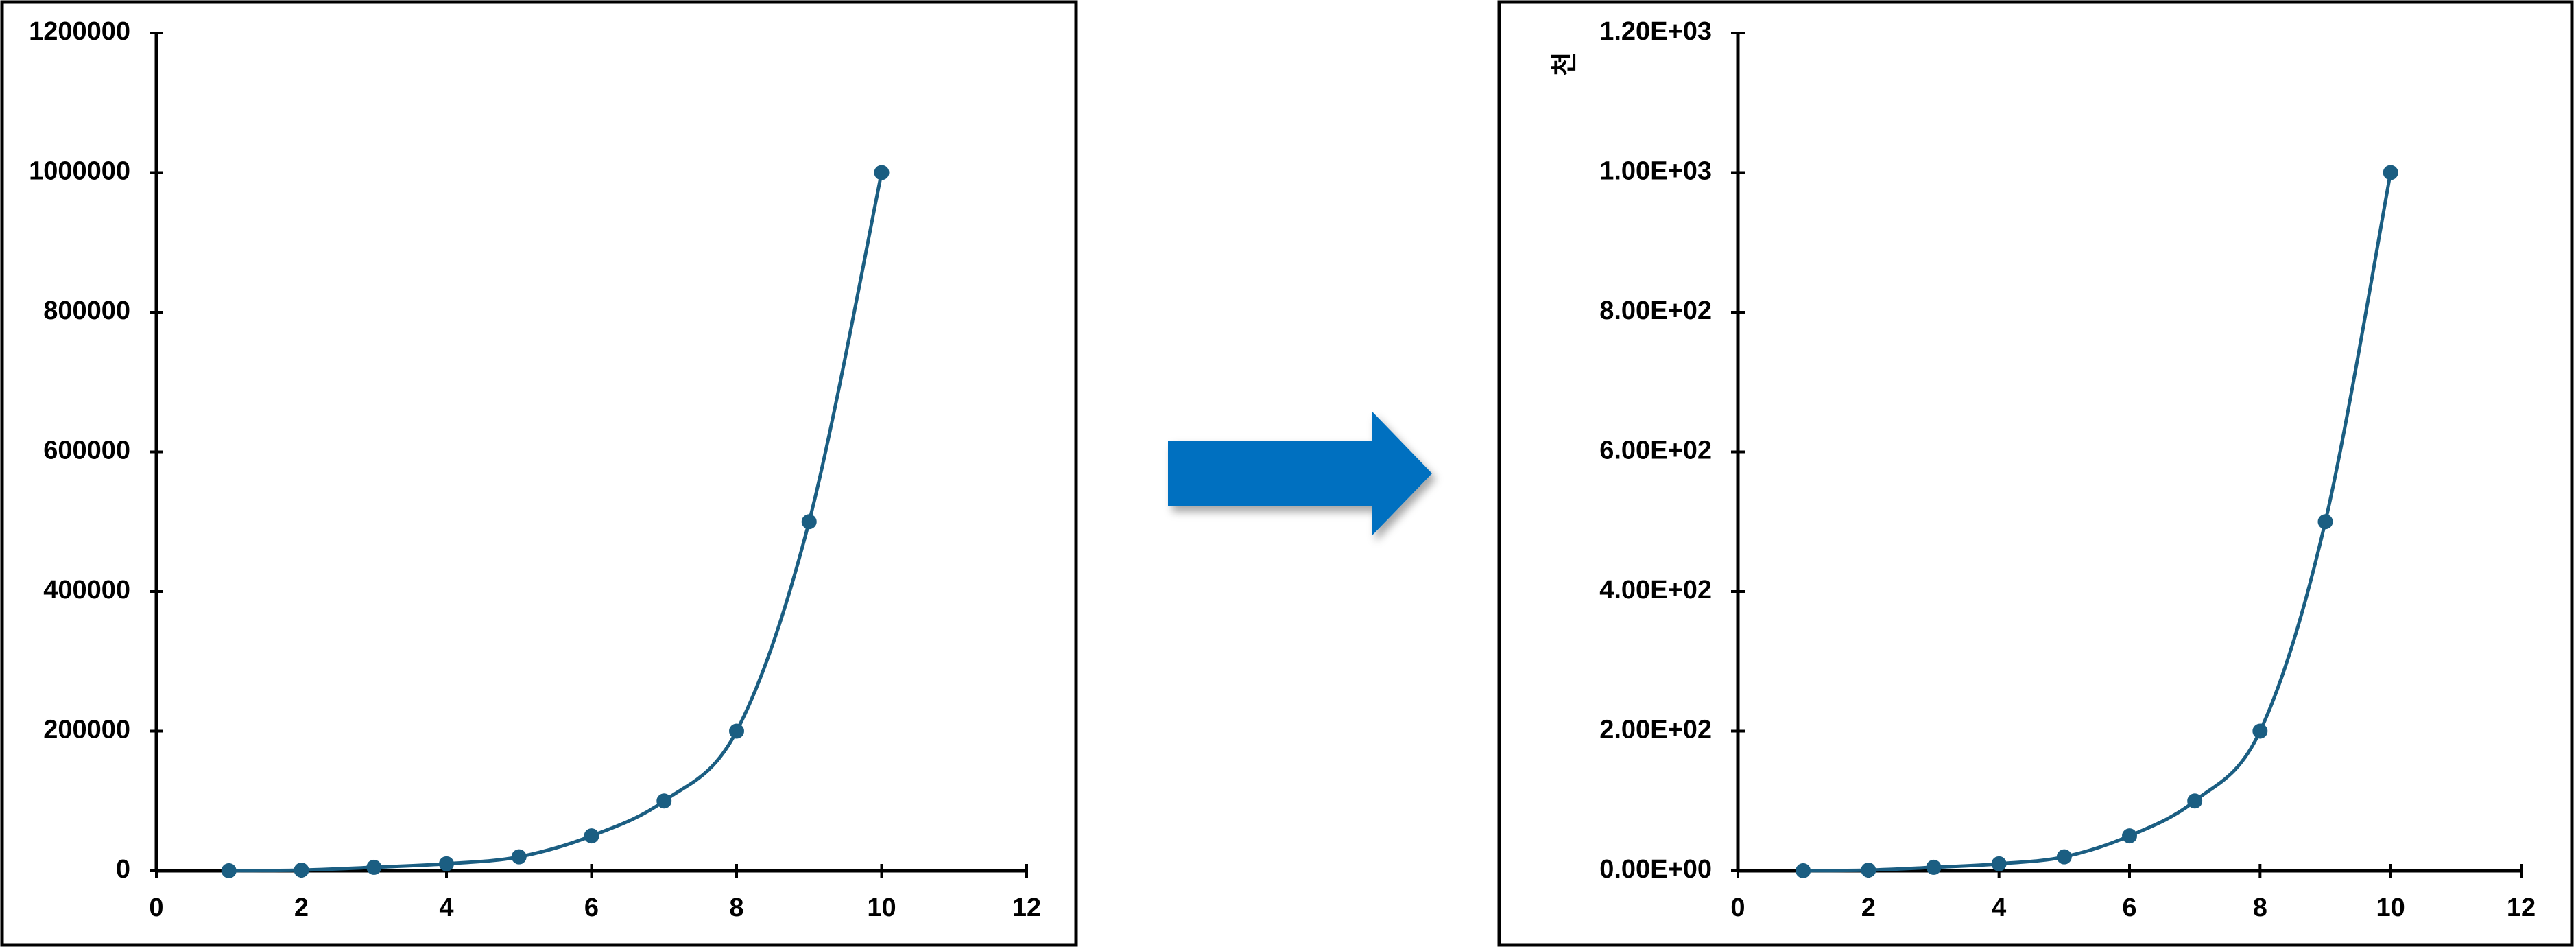 The width and height of the screenshot is (2576, 949). Describe the element at coordinates (86, 730) in the screenshot. I see `y-tick-label: 200000` at that location.